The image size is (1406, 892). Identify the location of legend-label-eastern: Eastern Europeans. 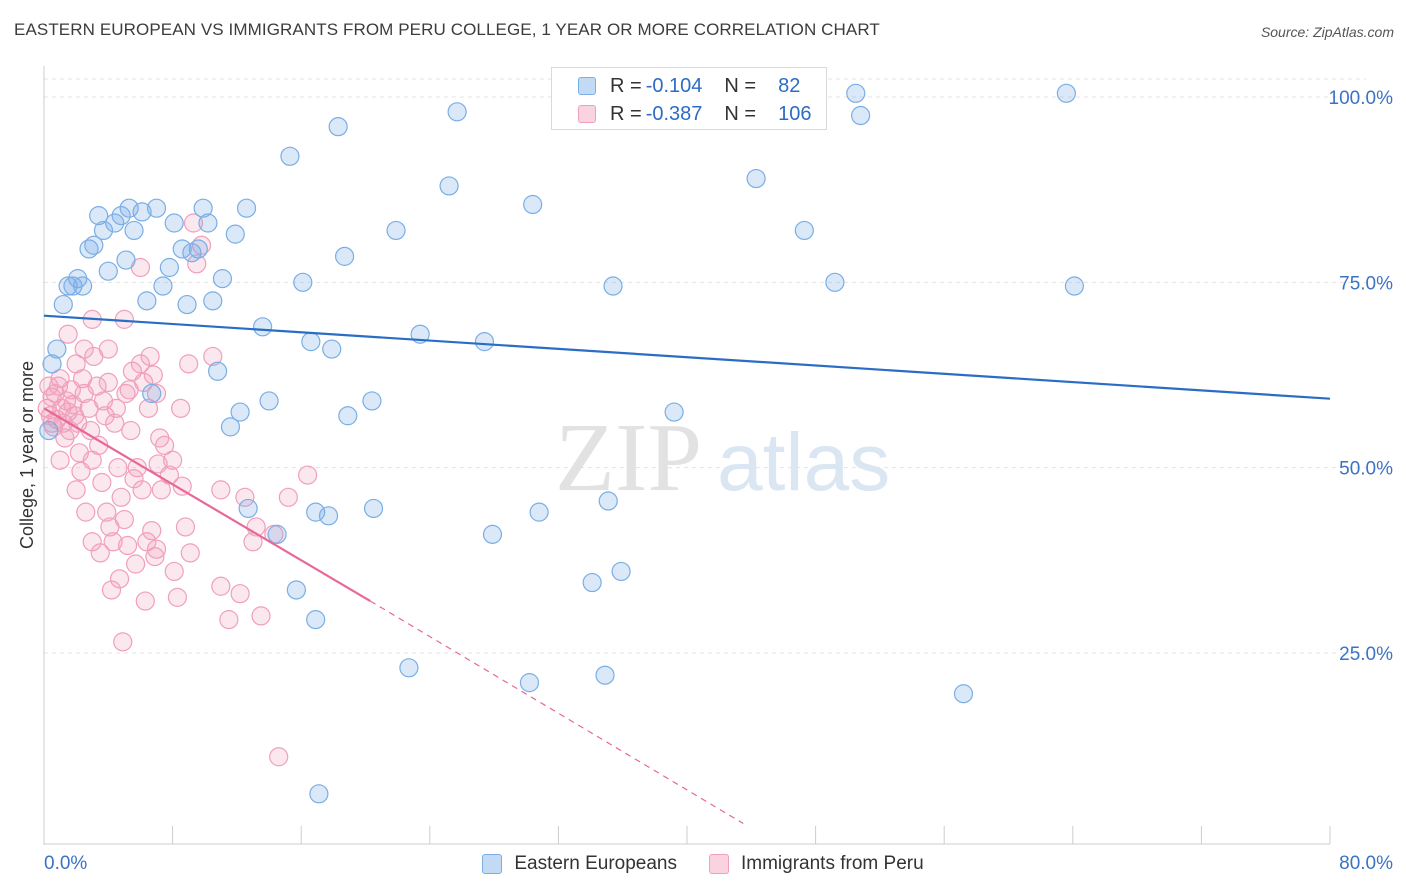
(595, 863).